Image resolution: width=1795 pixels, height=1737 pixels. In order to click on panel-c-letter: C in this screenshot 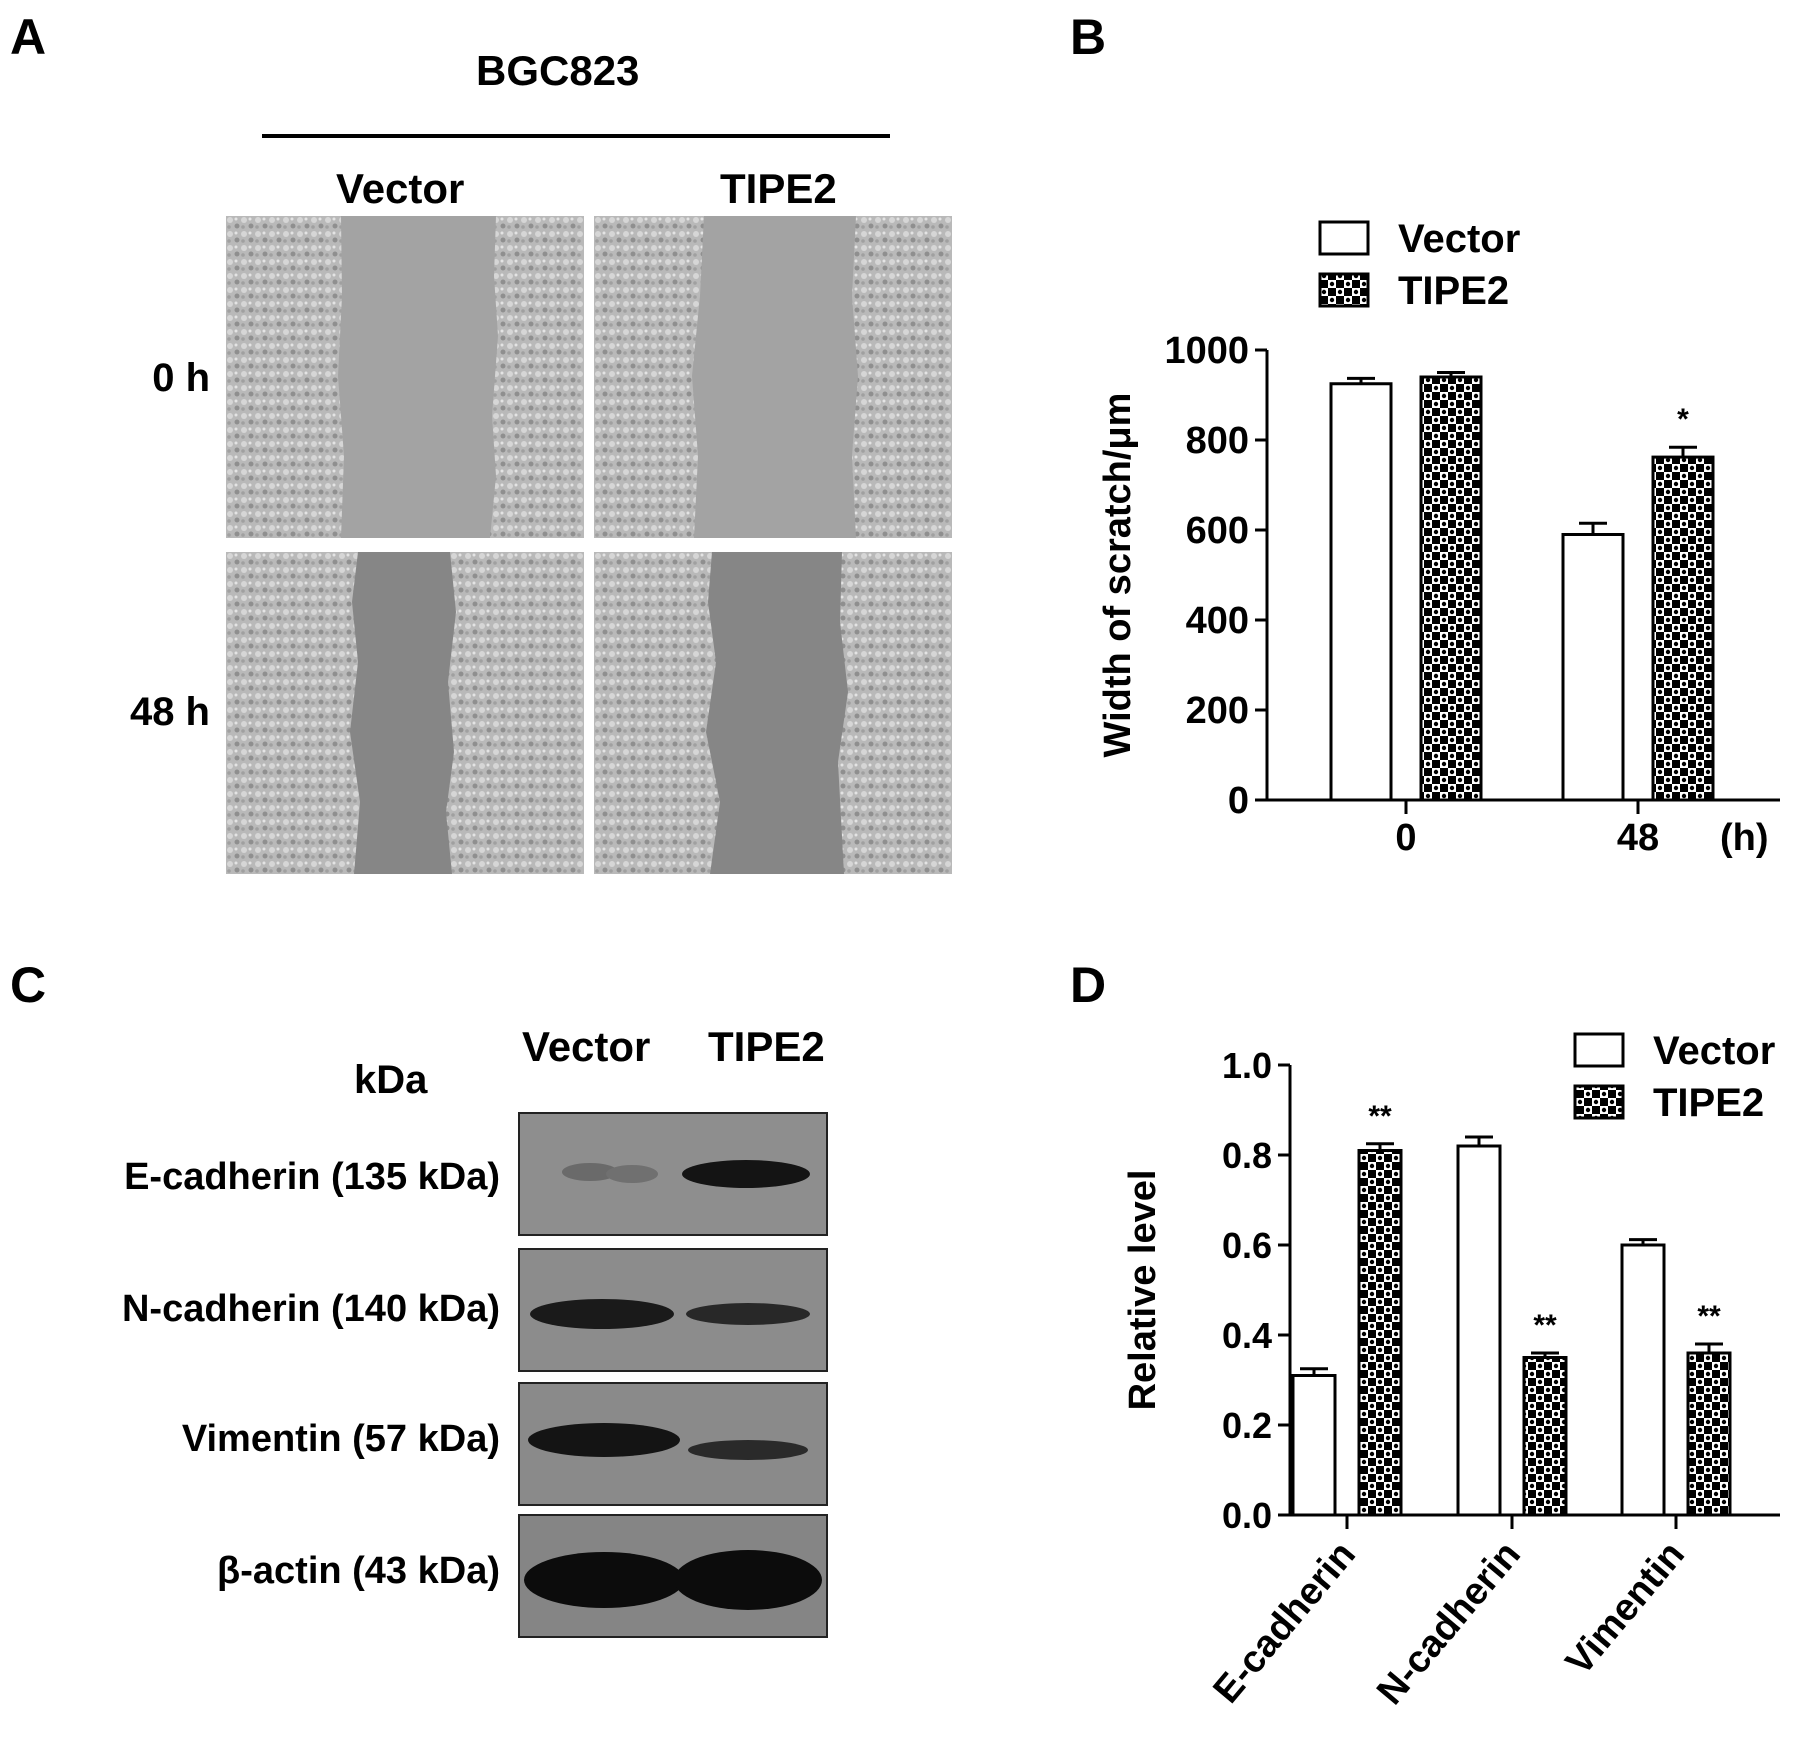, I will do `click(28, 985)`.